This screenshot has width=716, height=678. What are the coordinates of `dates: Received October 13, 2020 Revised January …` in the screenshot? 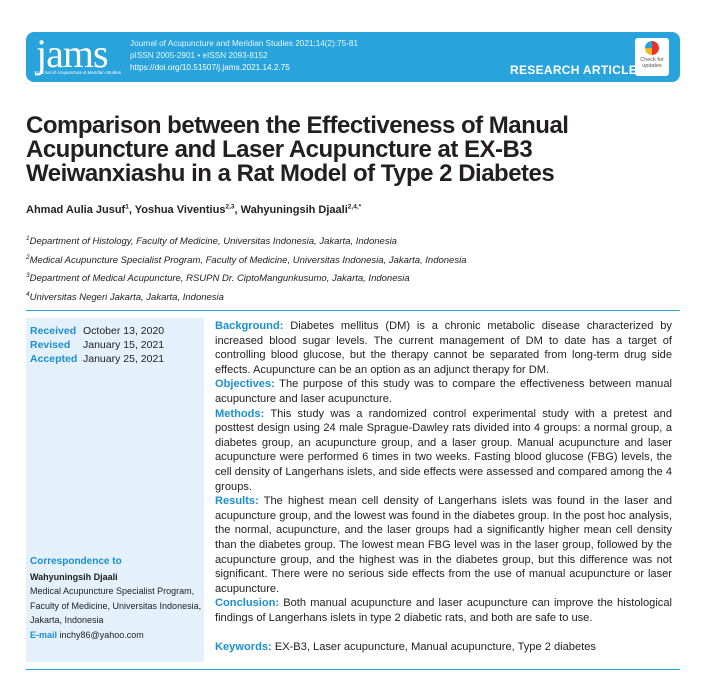 It's located at (97, 345).